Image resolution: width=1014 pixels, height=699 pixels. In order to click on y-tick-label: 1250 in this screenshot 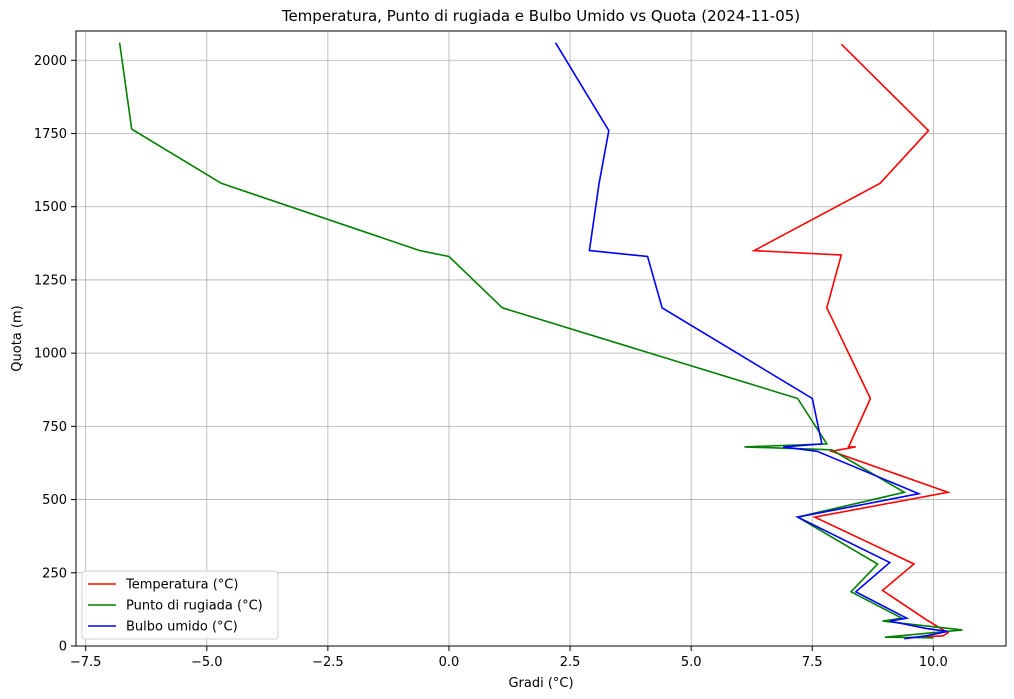, I will do `click(50, 280)`.